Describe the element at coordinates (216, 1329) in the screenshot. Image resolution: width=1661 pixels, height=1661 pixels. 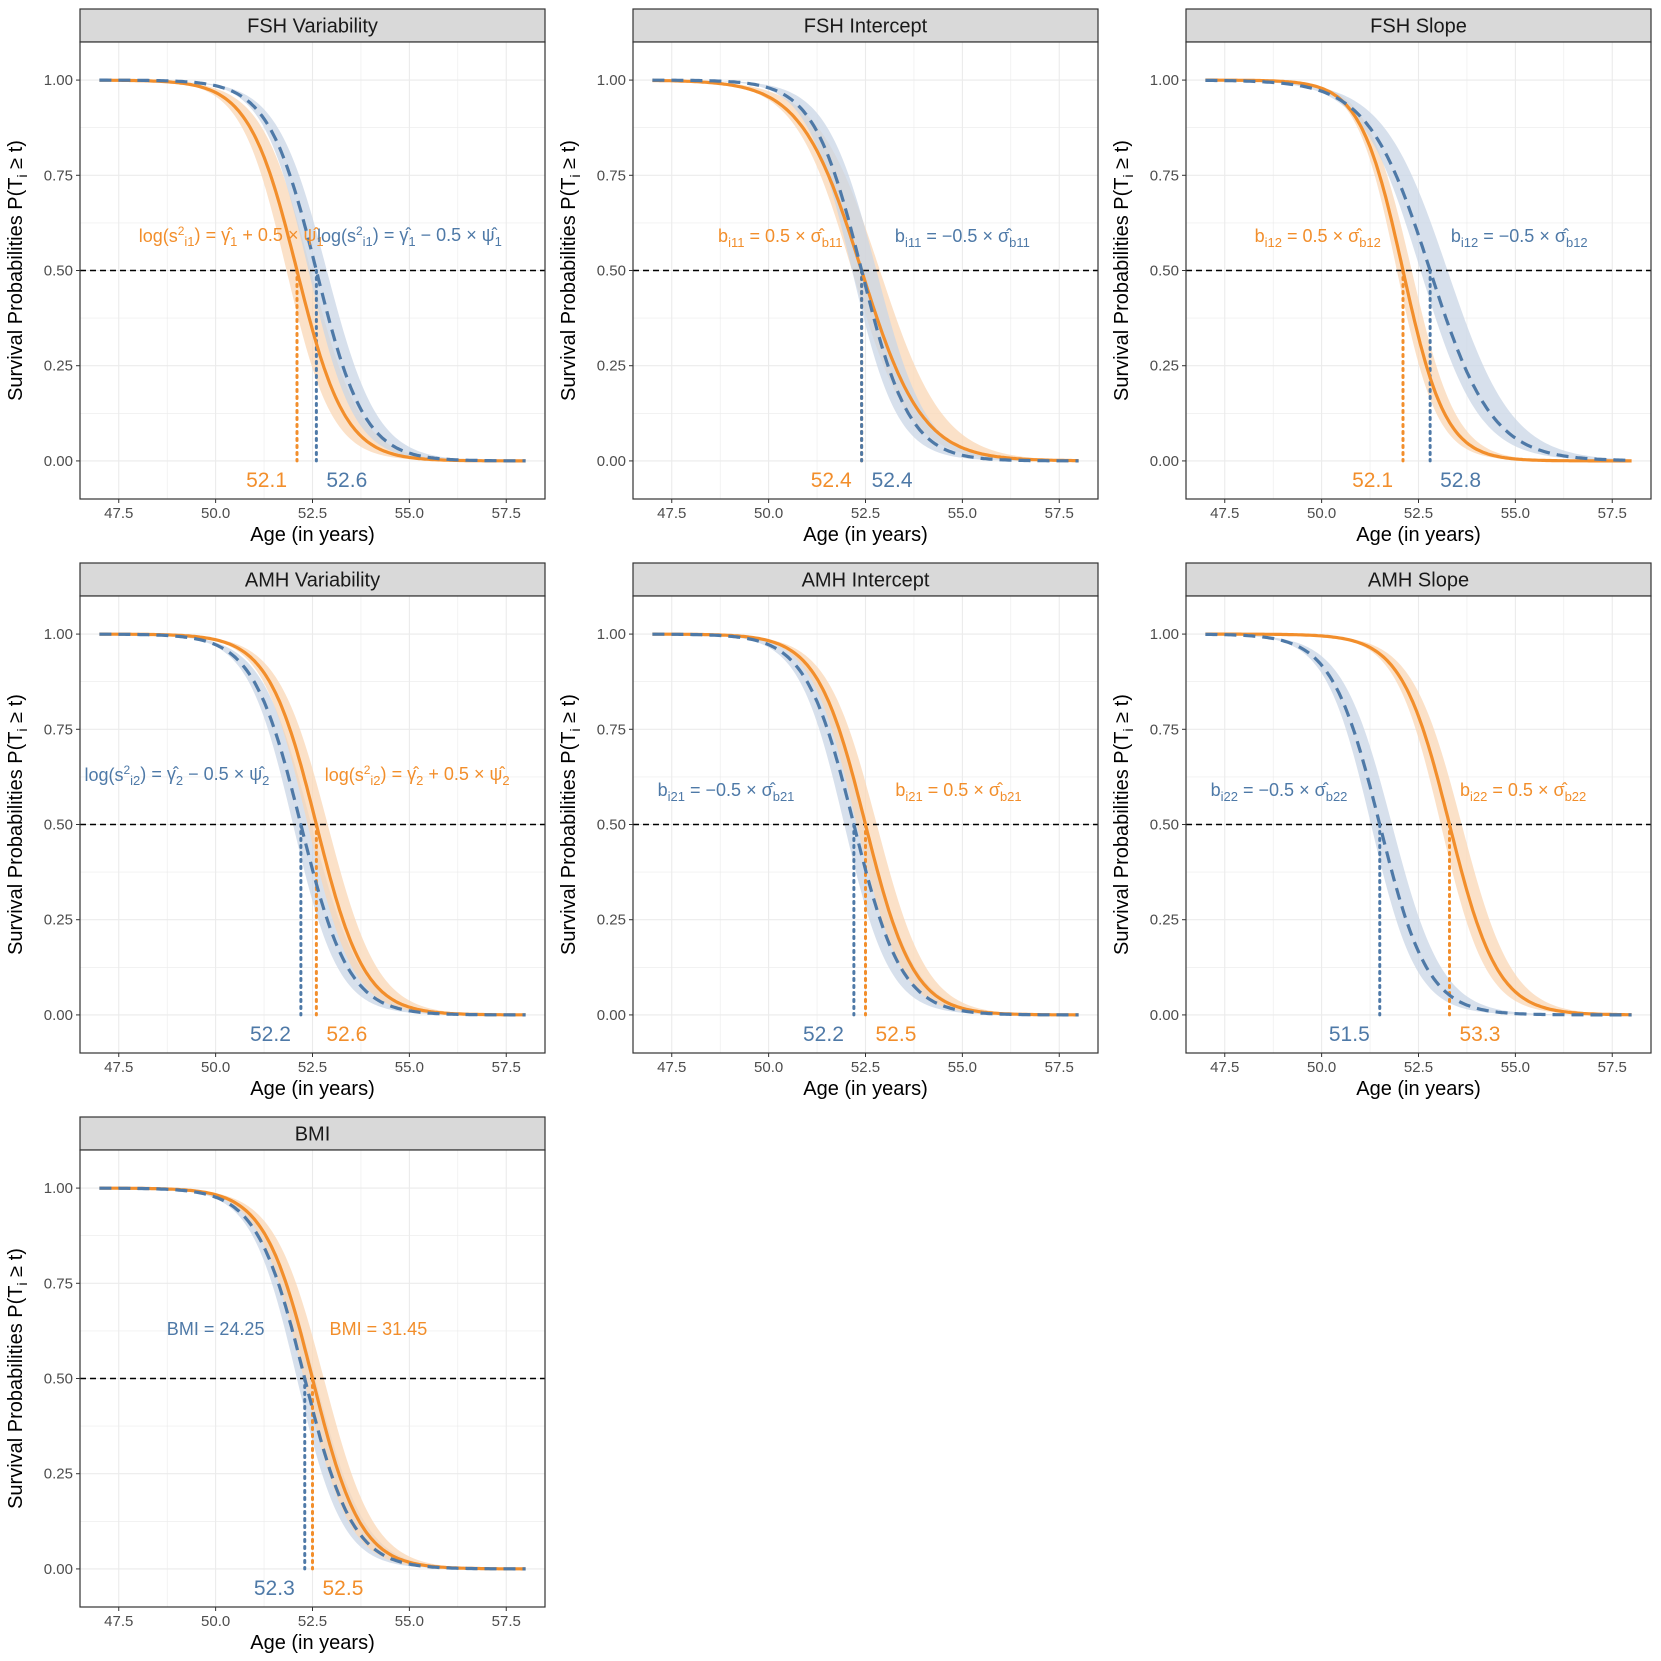
I see `series-annotation: BMI = 24.25` at that location.